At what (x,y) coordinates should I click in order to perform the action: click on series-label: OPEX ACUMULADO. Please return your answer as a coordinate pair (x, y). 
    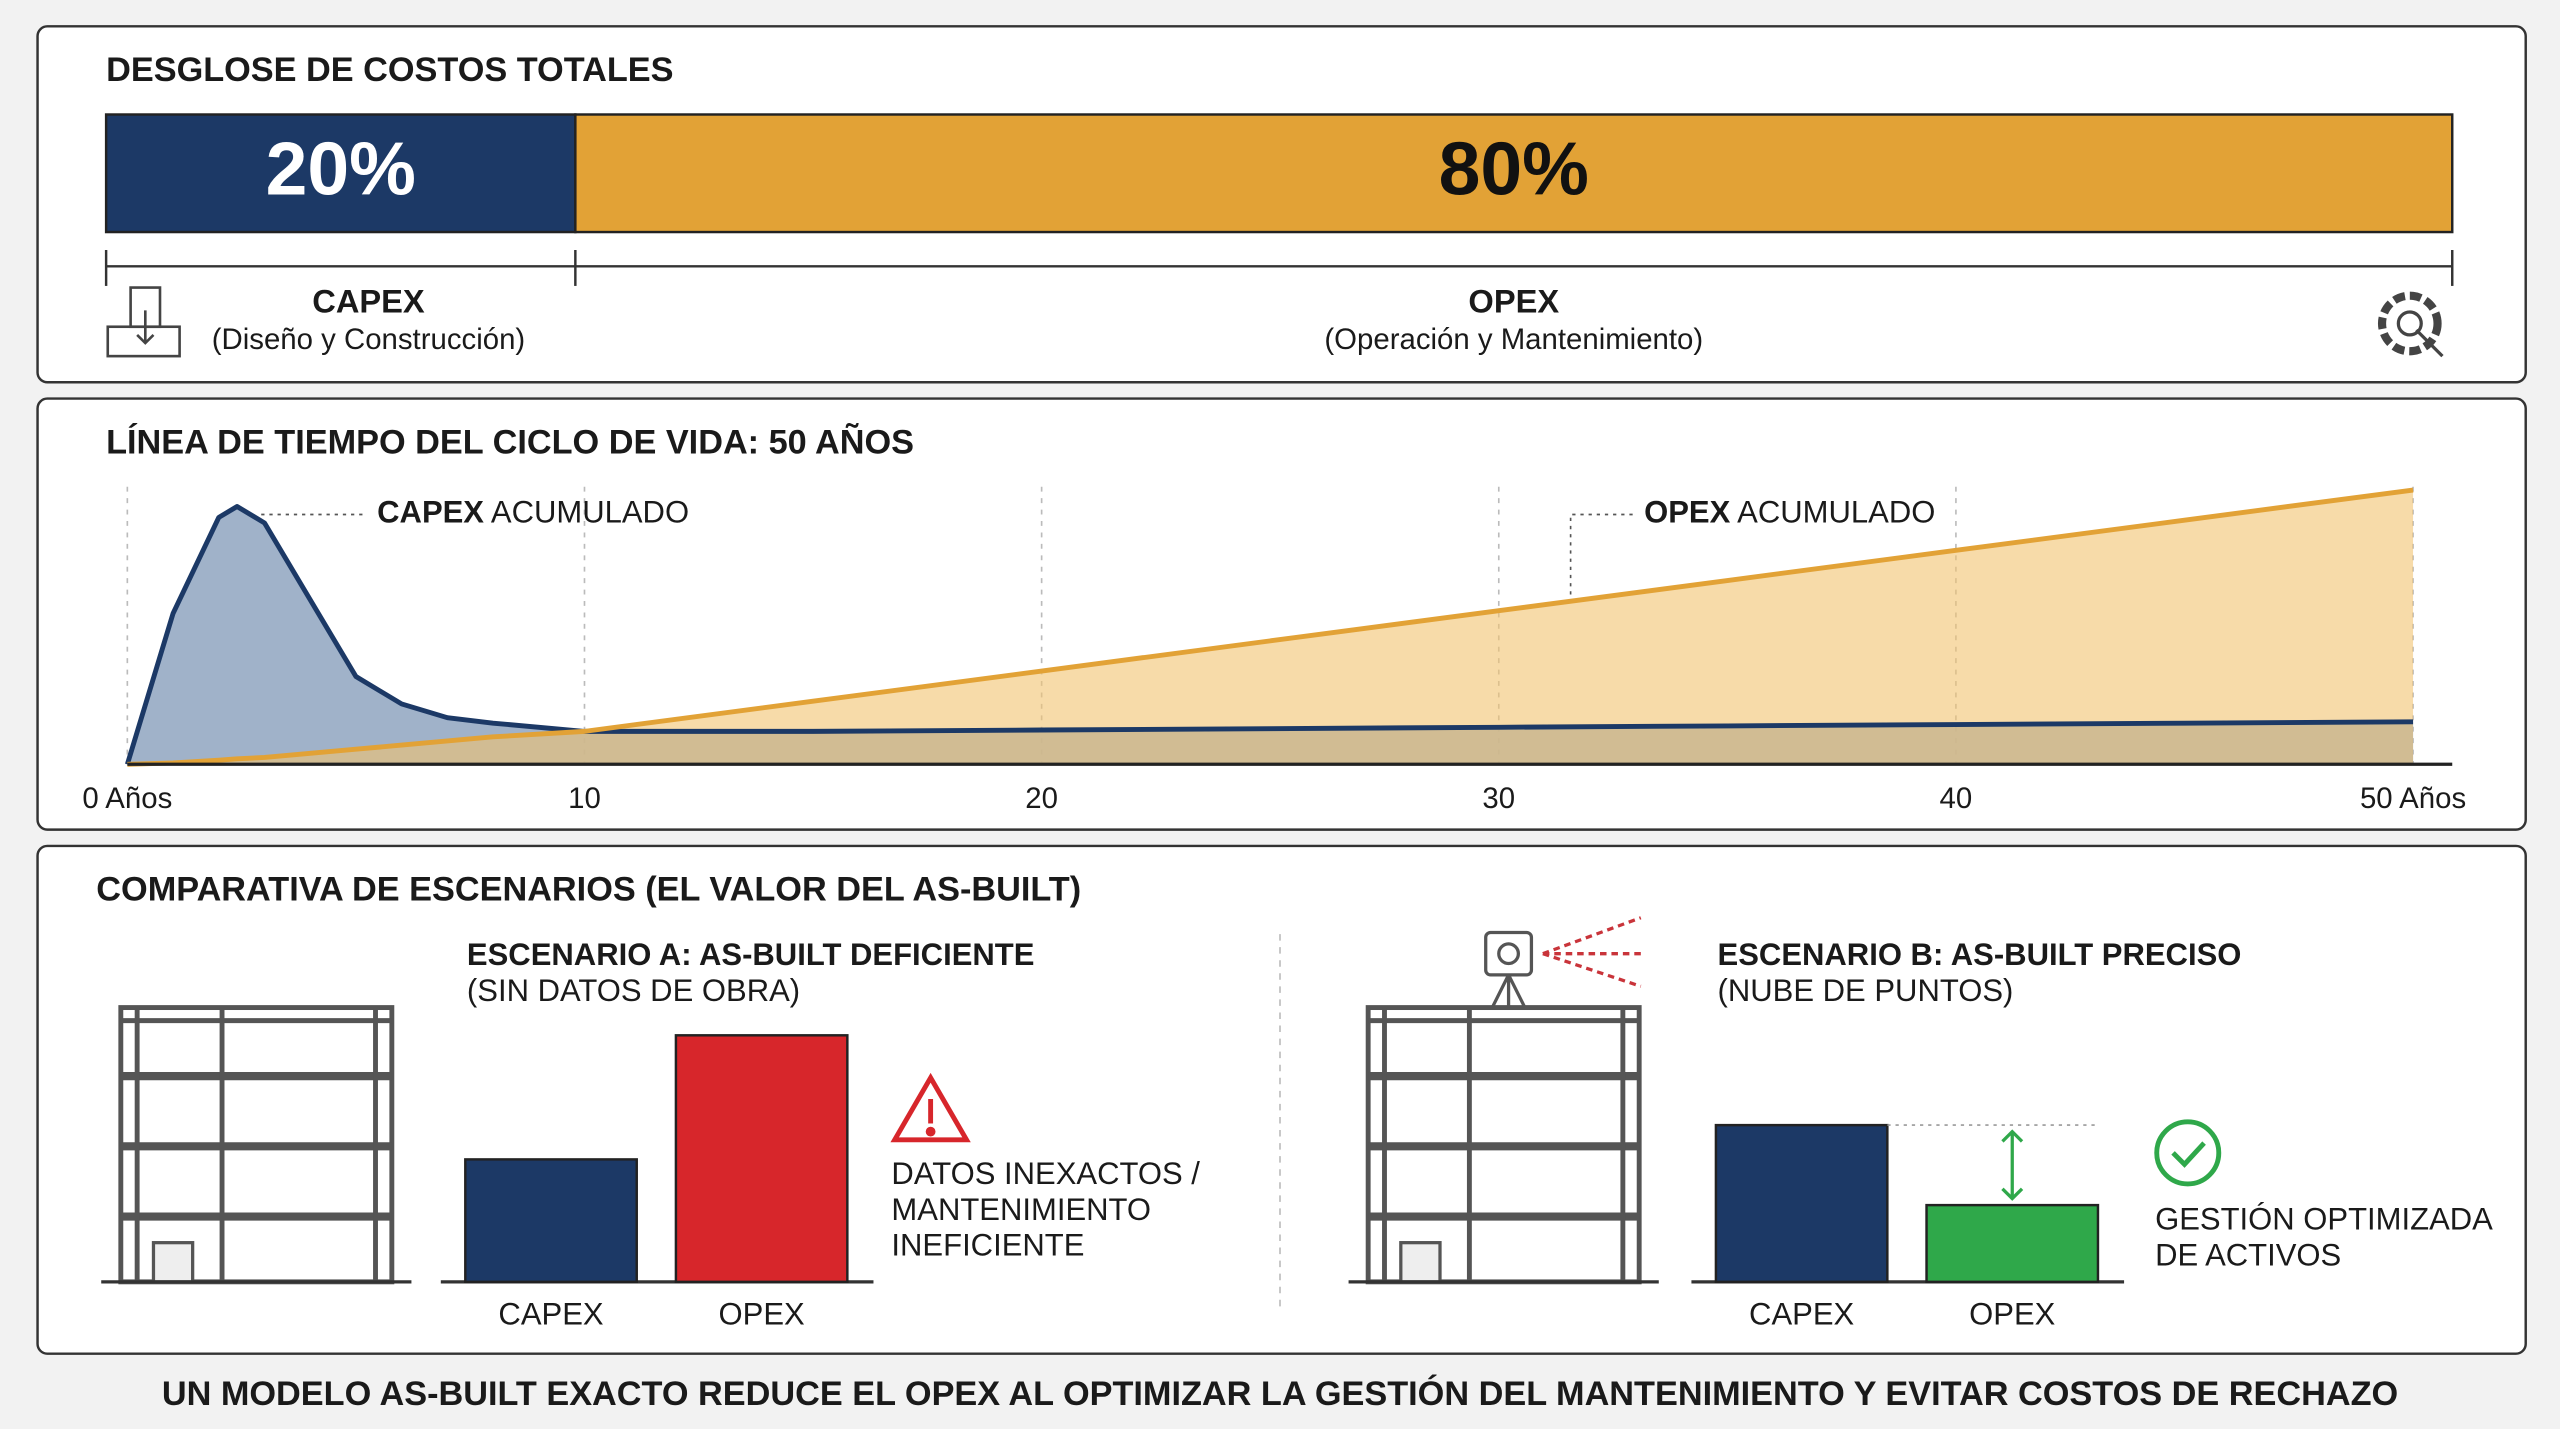
    Looking at the image, I should click on (1789, 512).